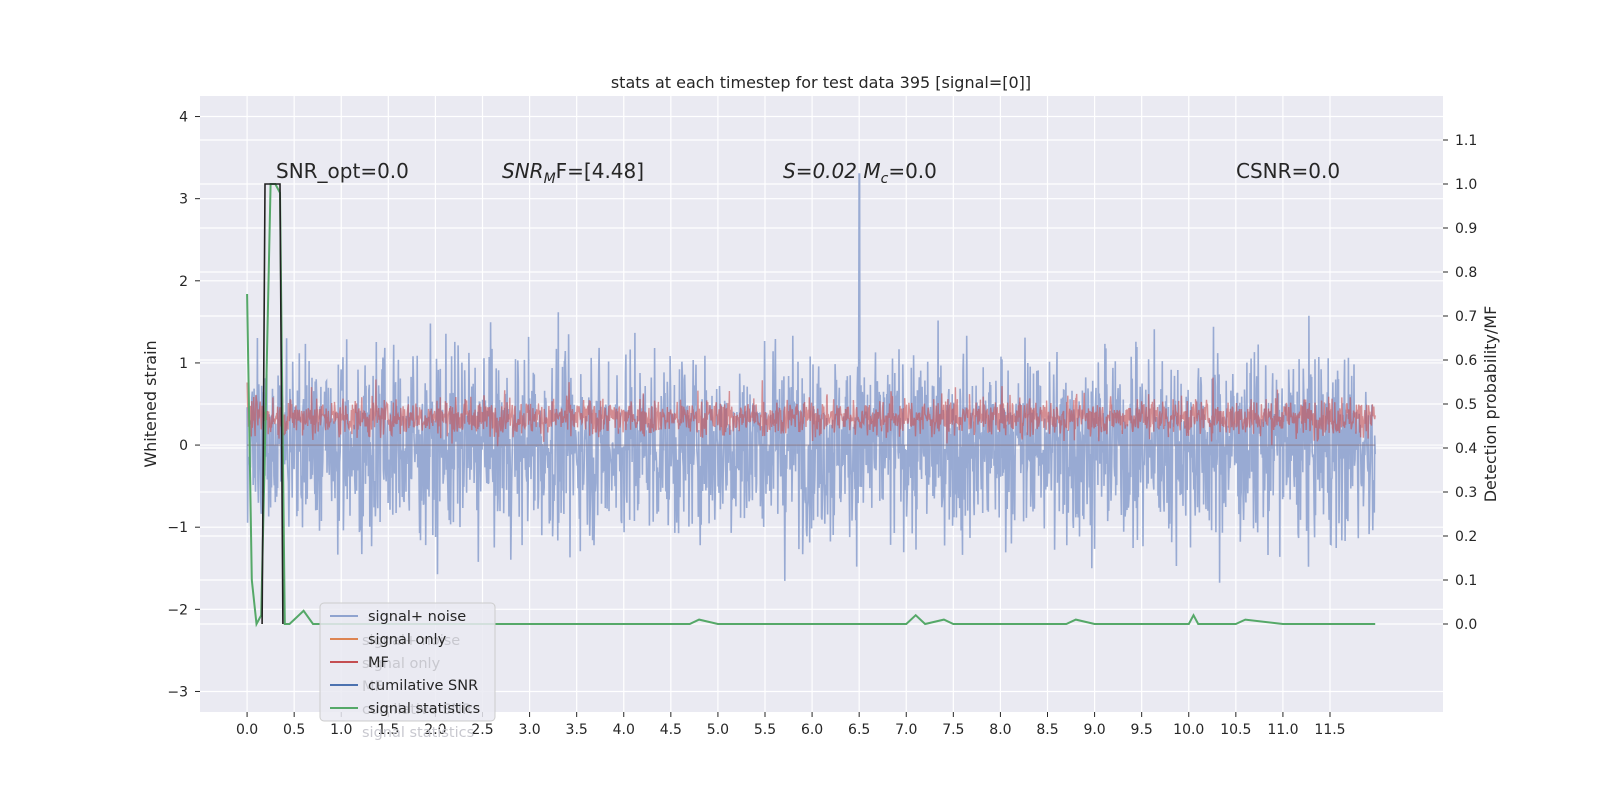 Image resolution: width=1600 pixels, height=800 pixels. Describe the element at coordinates (1000, 730) in the screenshot. I see `x-tick-label: 8.0` at that location.